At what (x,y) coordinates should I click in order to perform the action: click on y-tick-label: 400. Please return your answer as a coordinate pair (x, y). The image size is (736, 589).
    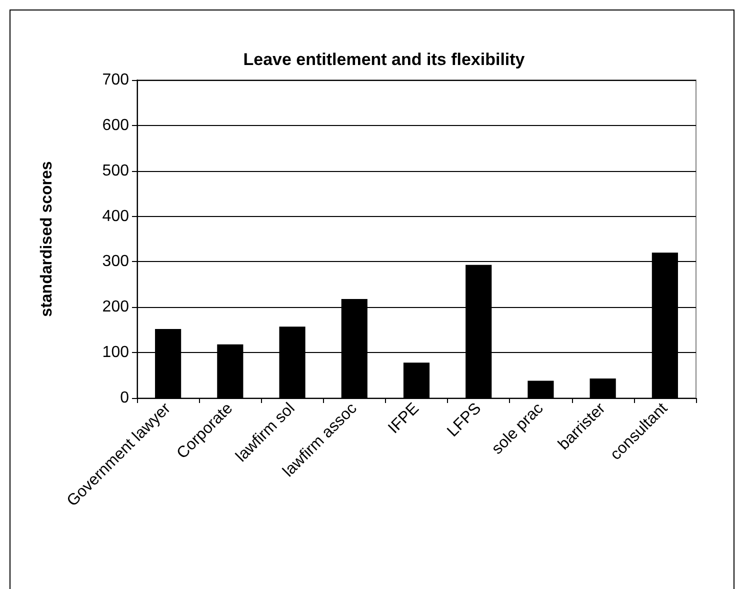
    Looking at the image, I should click on (116, 216).